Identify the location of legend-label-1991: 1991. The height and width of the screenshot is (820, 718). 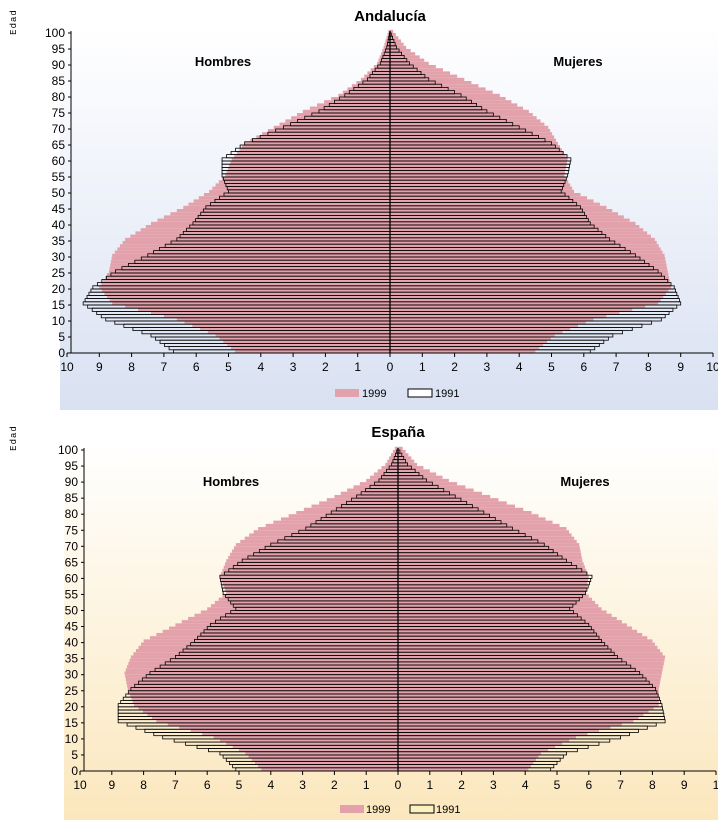
(447, 394).